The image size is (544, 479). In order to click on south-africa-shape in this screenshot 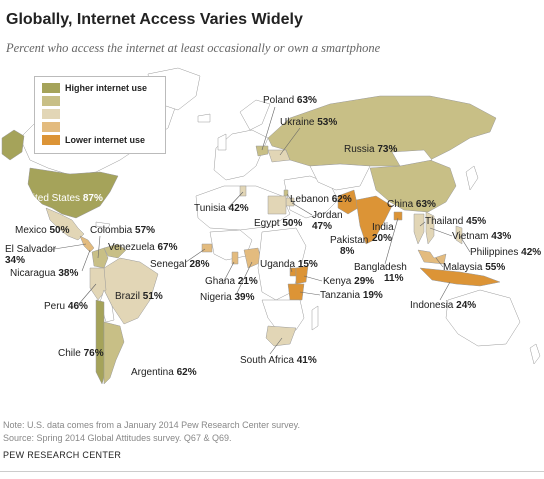, I will do `click(281, 336)`.